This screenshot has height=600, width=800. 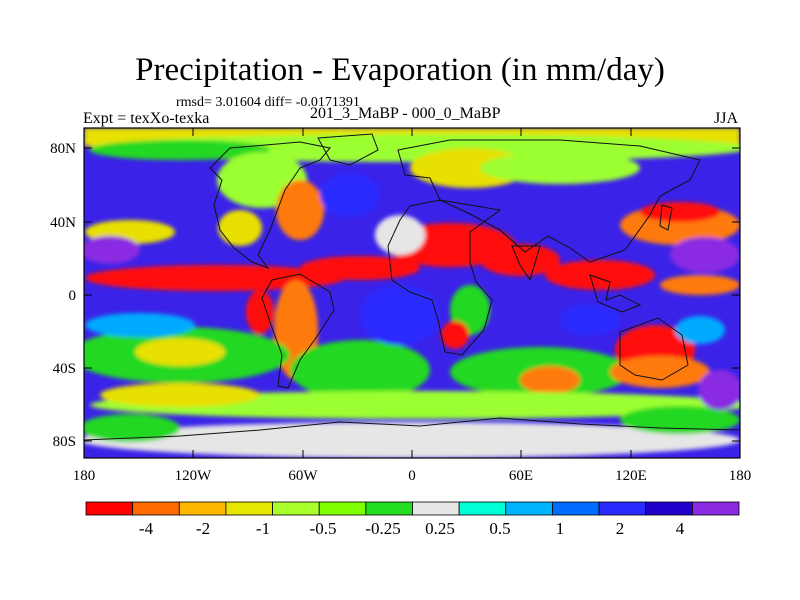 What do you see at coordinates (63, 223) in the screenshot?
I see `y-tick-label: 40N` at bounding box center [63, 223].